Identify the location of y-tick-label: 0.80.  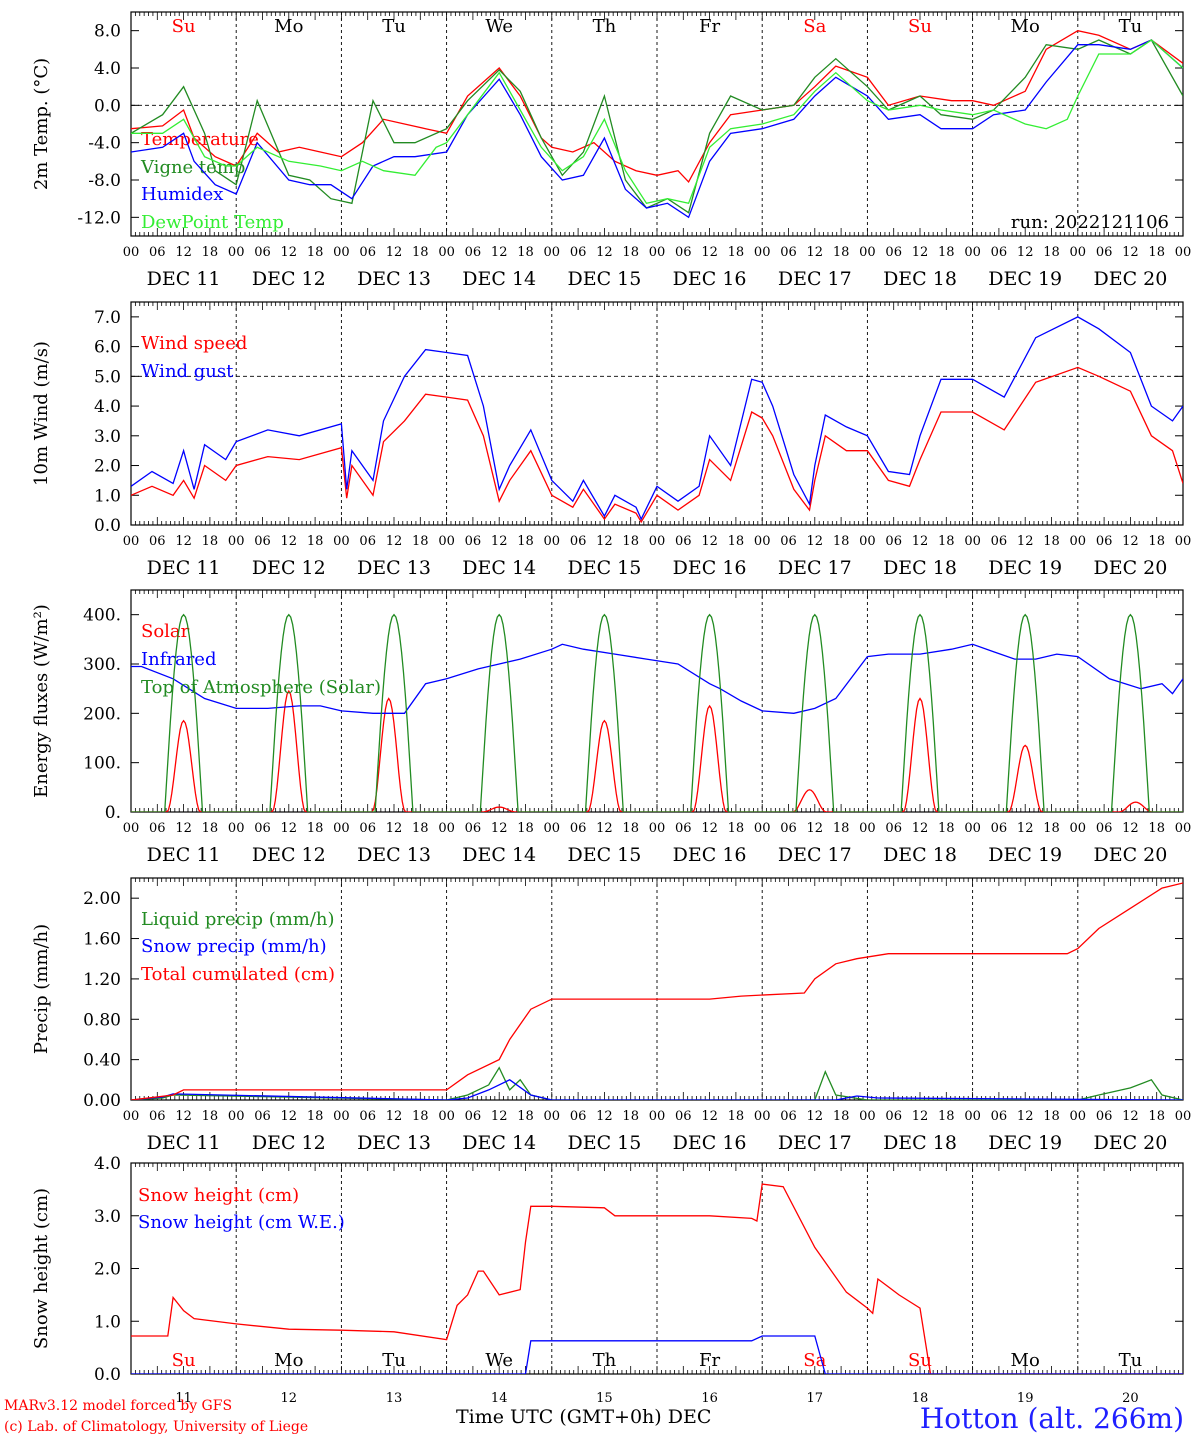
(102, 1020).